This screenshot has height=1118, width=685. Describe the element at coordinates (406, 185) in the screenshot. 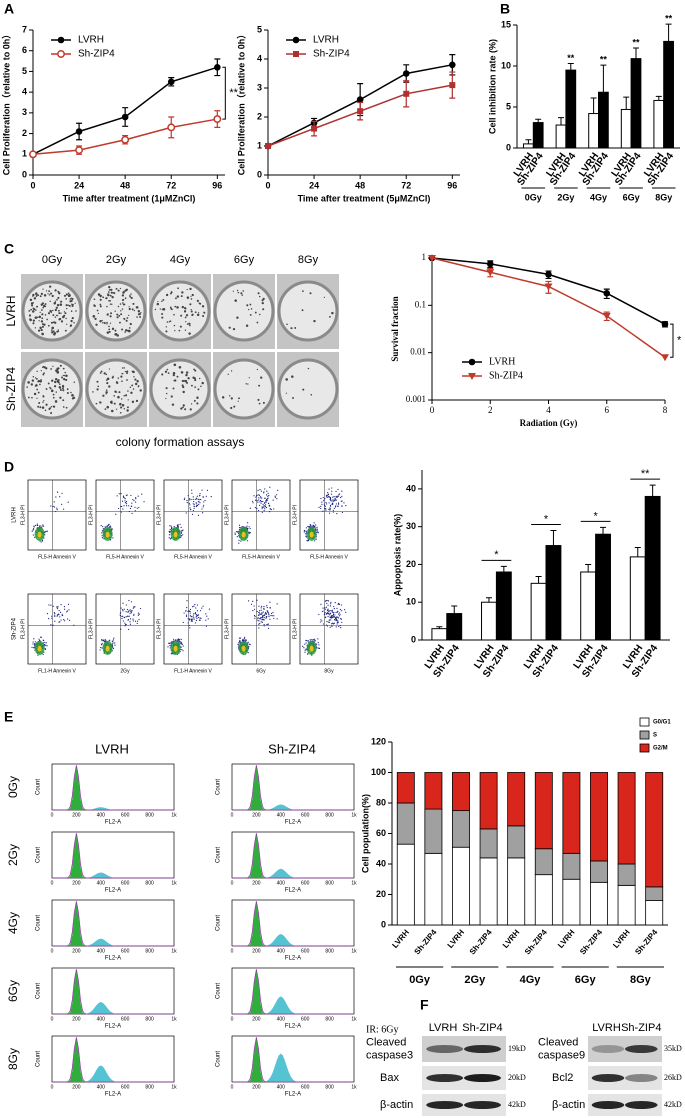

I see `x-tick-label: 72` at that location.